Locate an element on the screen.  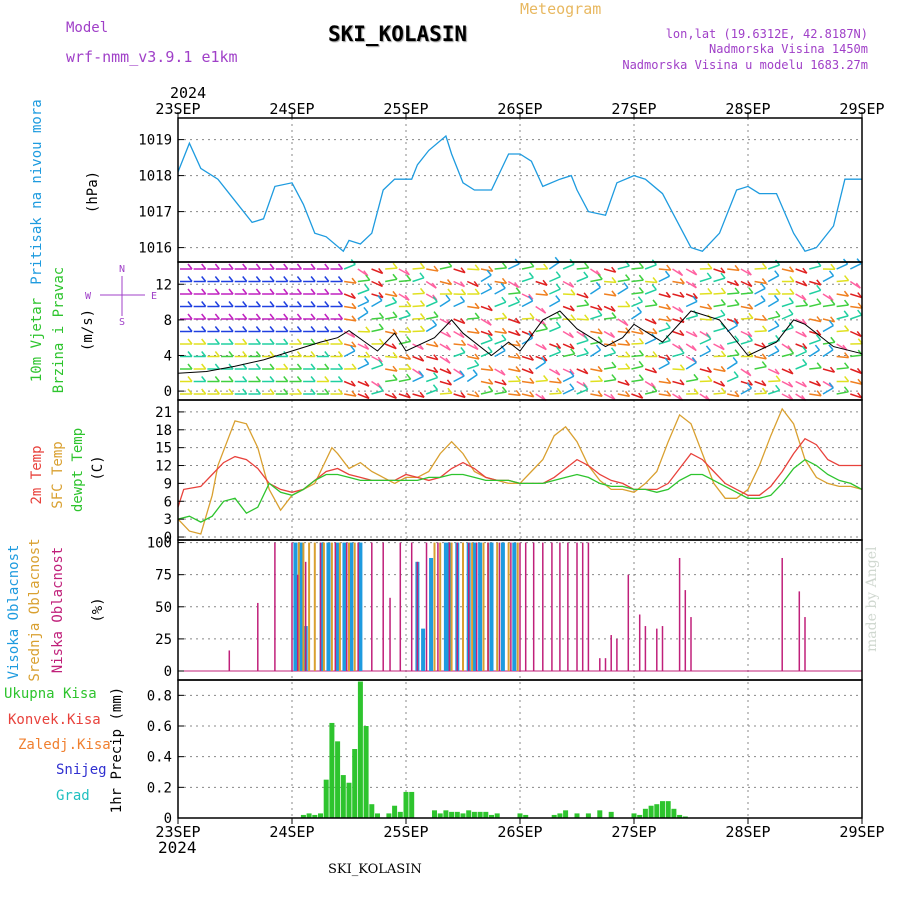
date-label-top: 24SEP is located at coordinates (291, 109).